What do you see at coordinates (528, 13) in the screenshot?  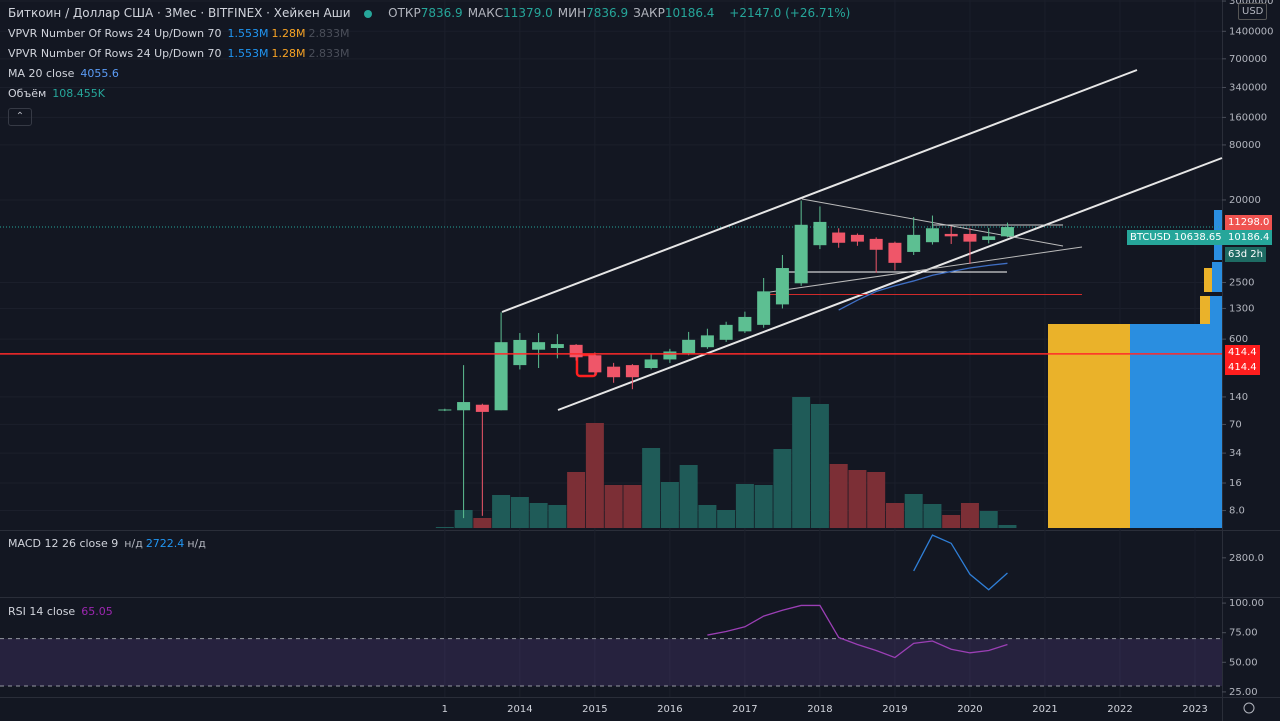 I see `ohlc-value: 11379.0` at bounding box center [528, 13].